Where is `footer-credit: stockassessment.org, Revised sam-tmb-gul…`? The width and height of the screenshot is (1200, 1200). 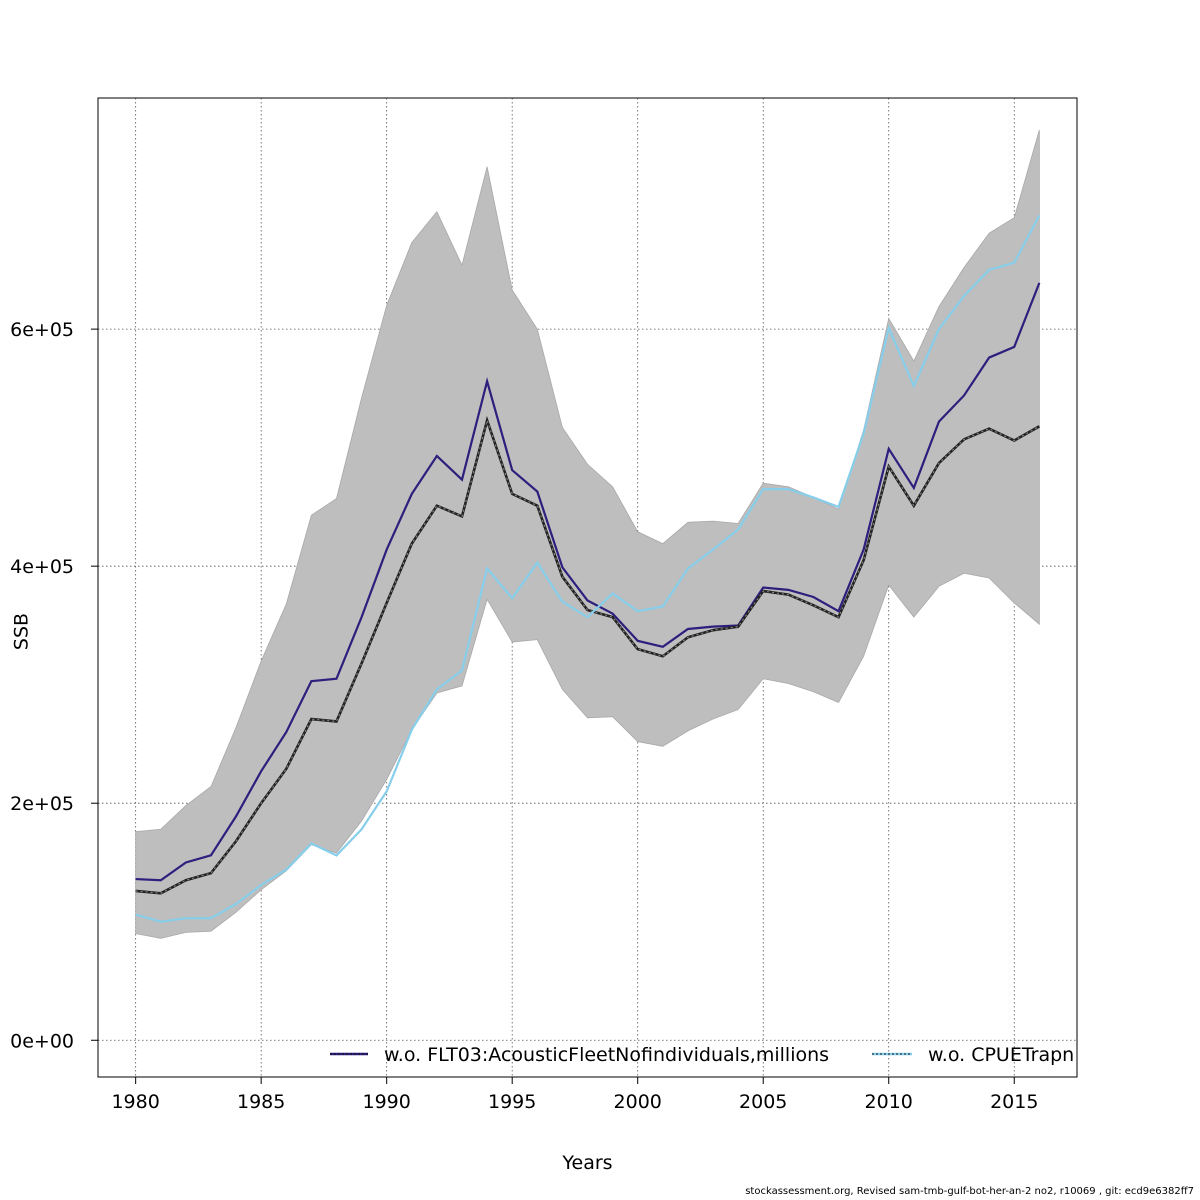
footer-credit: stockassessment.org, Revised sam-tmb-gul… is located at coordinates (969, 1191).